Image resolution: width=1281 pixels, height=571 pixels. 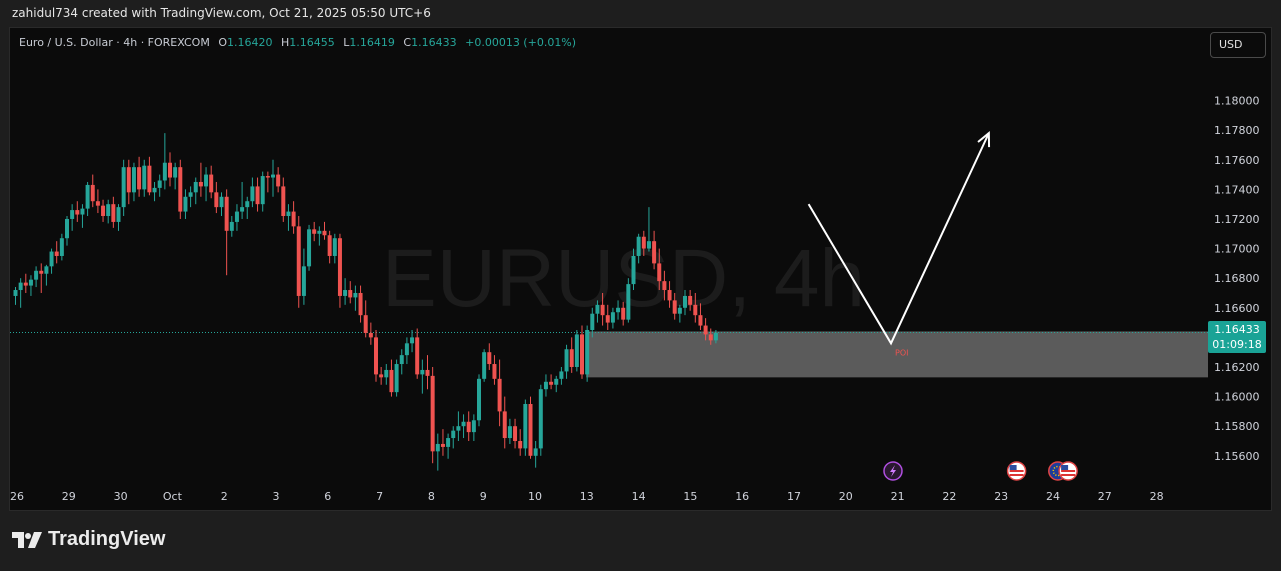 What do you see at coordinates (1238, 45) in the screenshot?
I see `currency-button: USD` at bounding box center [1238, 45].